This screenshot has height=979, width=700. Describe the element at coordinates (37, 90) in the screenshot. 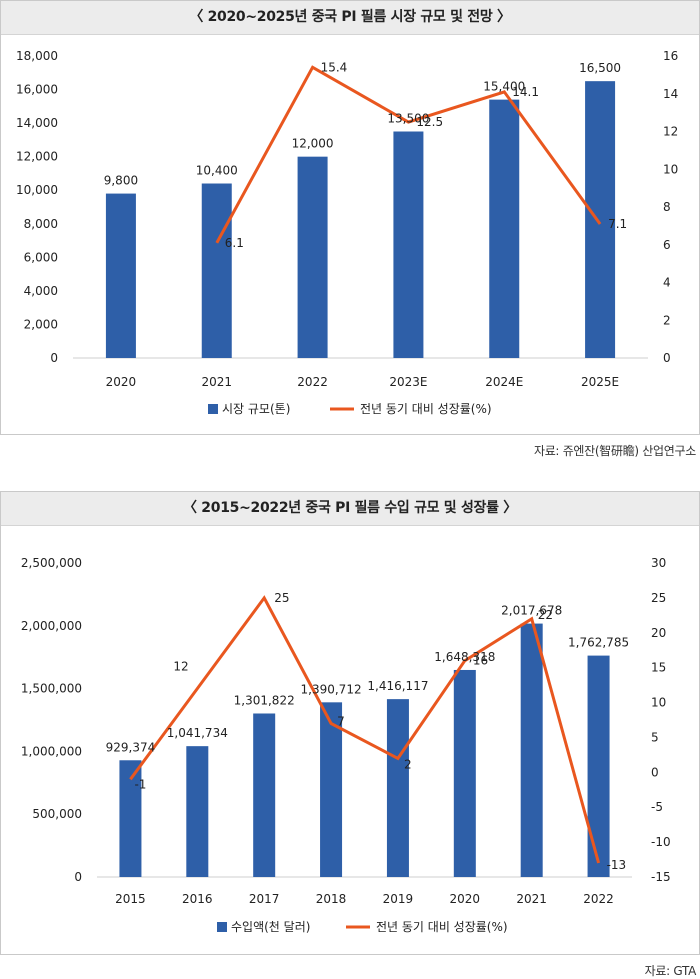

I see `left-axis-tick-label: 16,000` at that location.